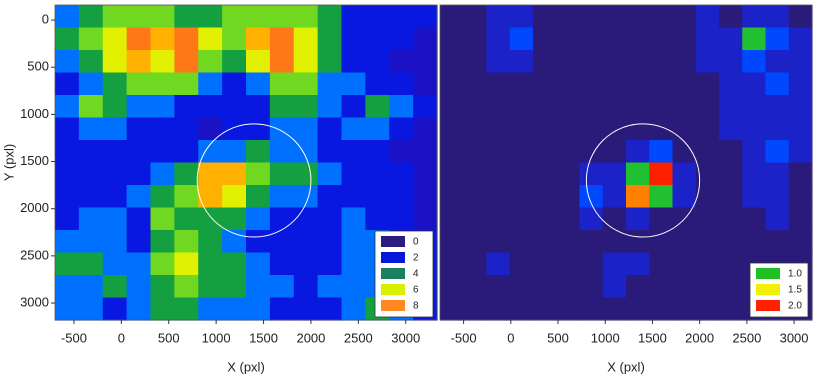  Describe the element at coordinates (795, 274) in the screenshot. I see `legend-label: 1.0` at that location.